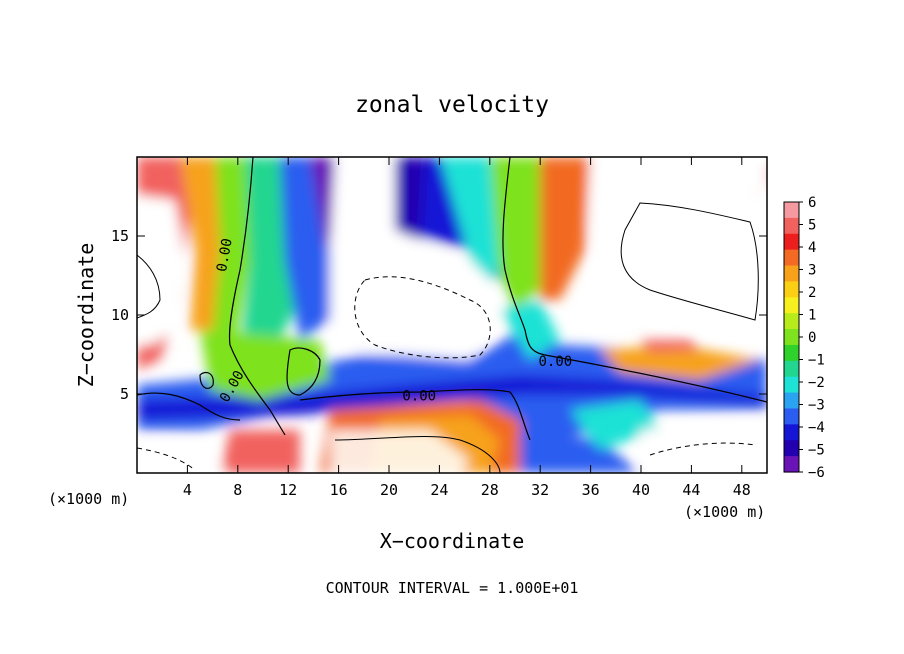 The width and height of the screenshot is (904, 654). I want to click on y-tick-label: 10, so click(120, 315).